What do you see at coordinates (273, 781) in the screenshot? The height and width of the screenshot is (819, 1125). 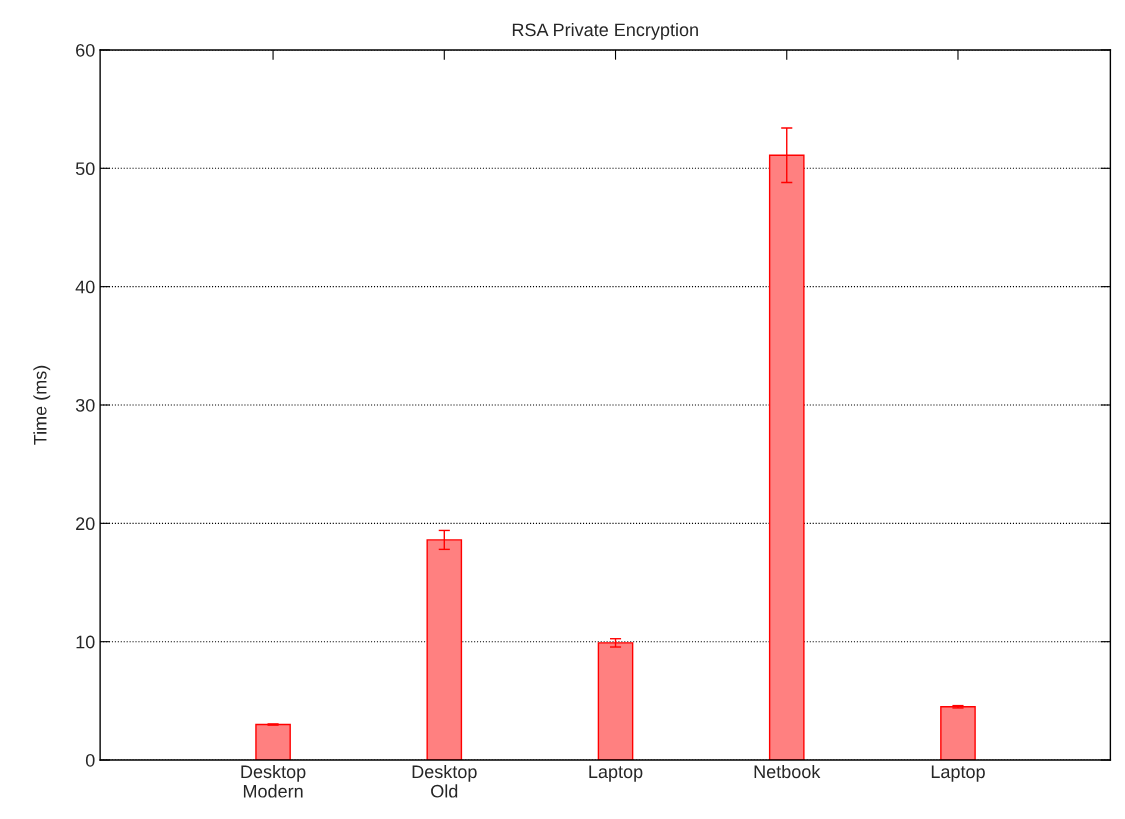 I see `x-tick-label: Desktop Modern` at bounding box center [273, 781].